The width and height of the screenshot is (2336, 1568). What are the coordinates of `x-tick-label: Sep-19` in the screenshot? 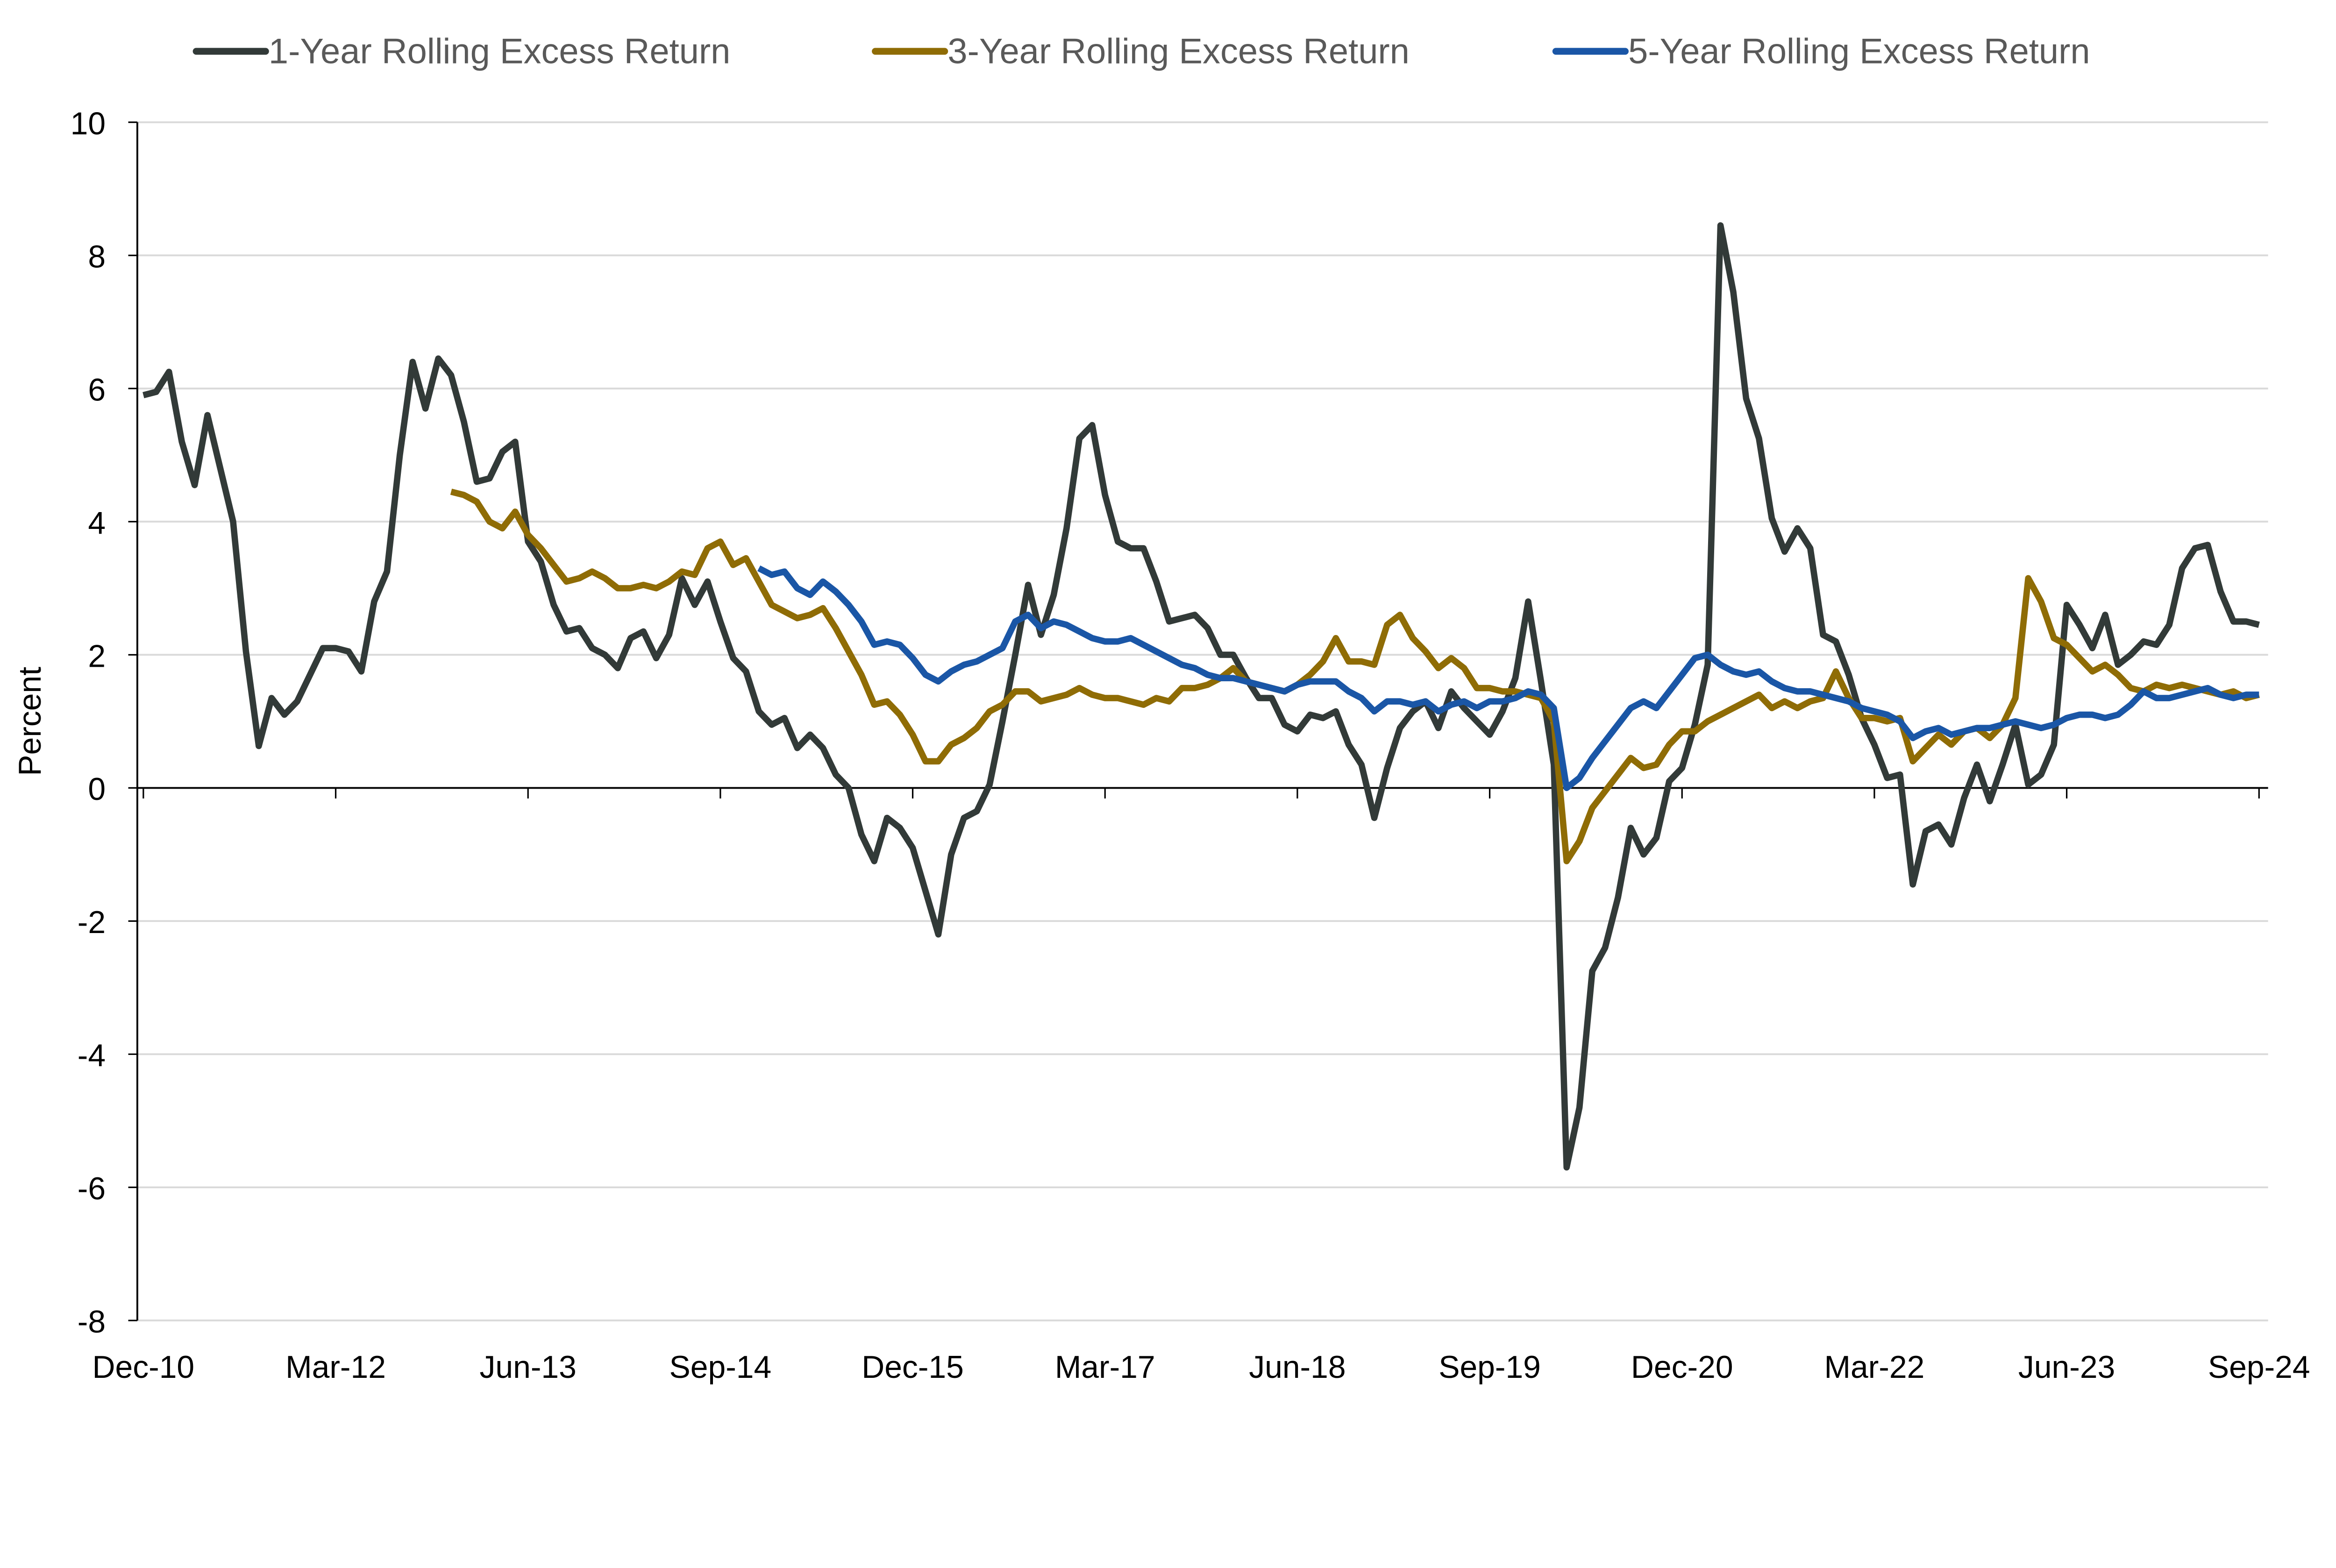 It's located at (1490, 1368).